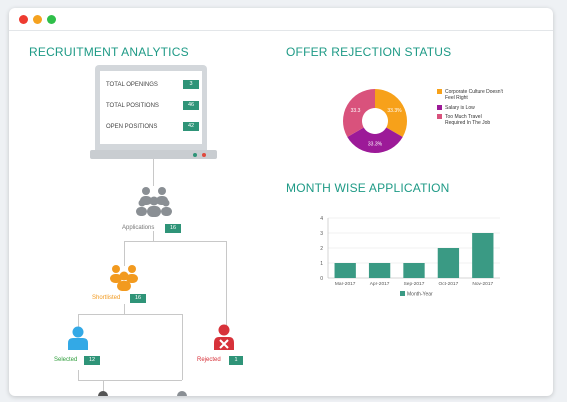 The width and height of the screenshot is (567, 402). I want to click on shortlisted-label: Shortlisted, so click(106, 298).